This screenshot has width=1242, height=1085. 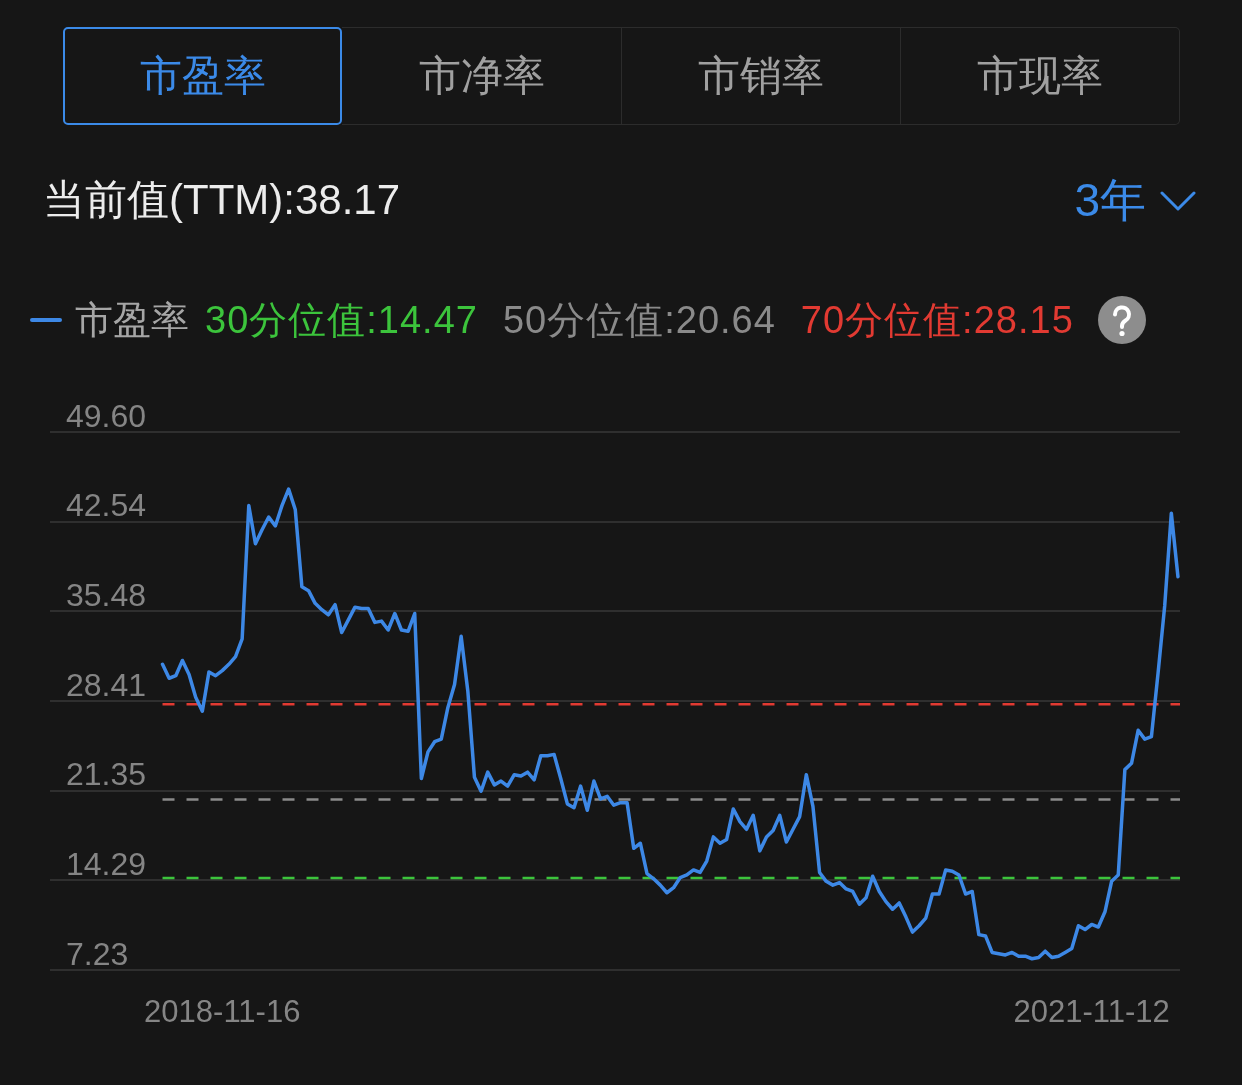 What do you see at coordinates (1110, 200) in the screenshot?
I see `text: 3年` at bounding box center [1110, 200].